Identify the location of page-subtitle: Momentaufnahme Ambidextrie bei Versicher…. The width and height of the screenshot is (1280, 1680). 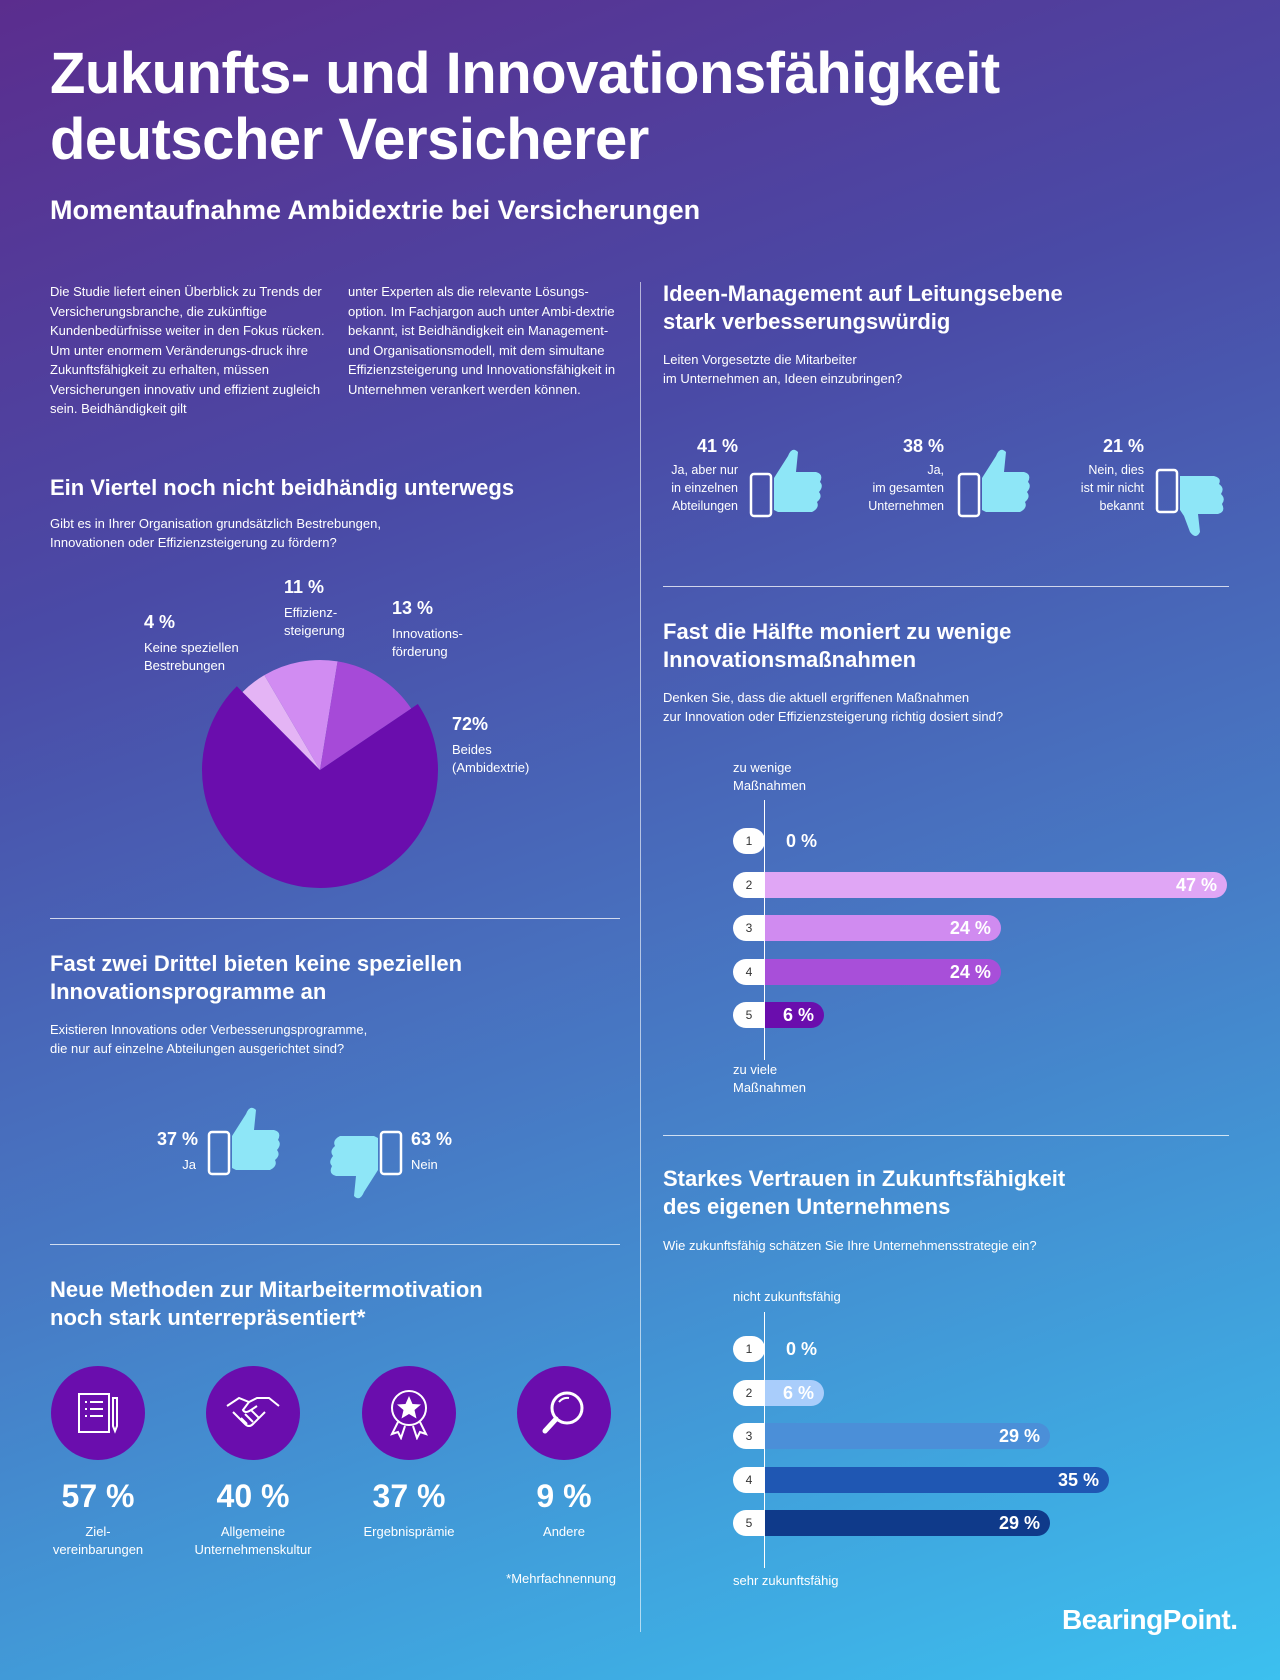
(375, 210).